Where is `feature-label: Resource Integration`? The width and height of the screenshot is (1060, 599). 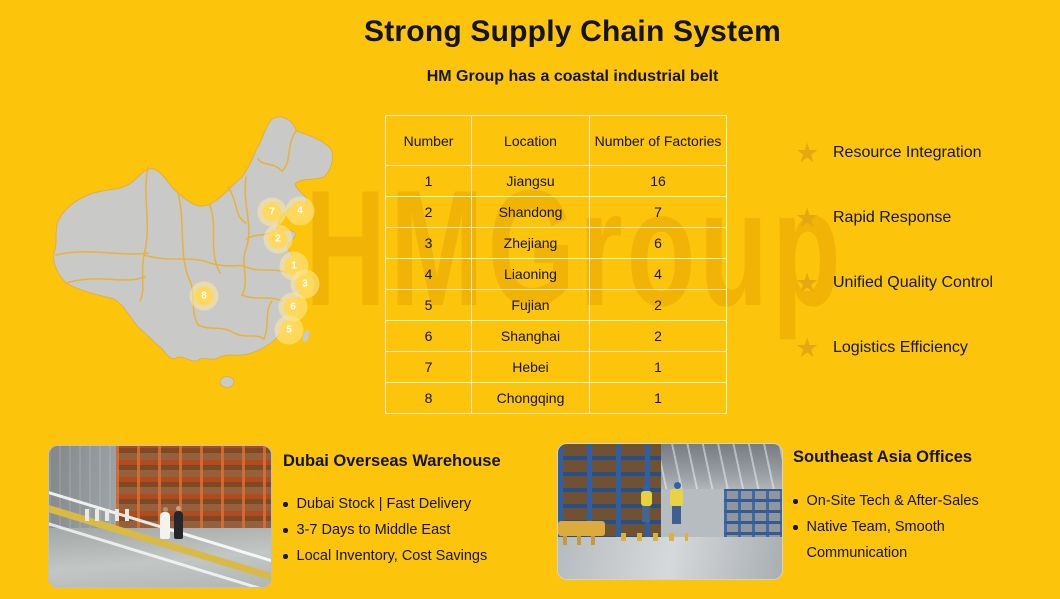
feature-label: Resource Integration is located at coordinates (907, 152).